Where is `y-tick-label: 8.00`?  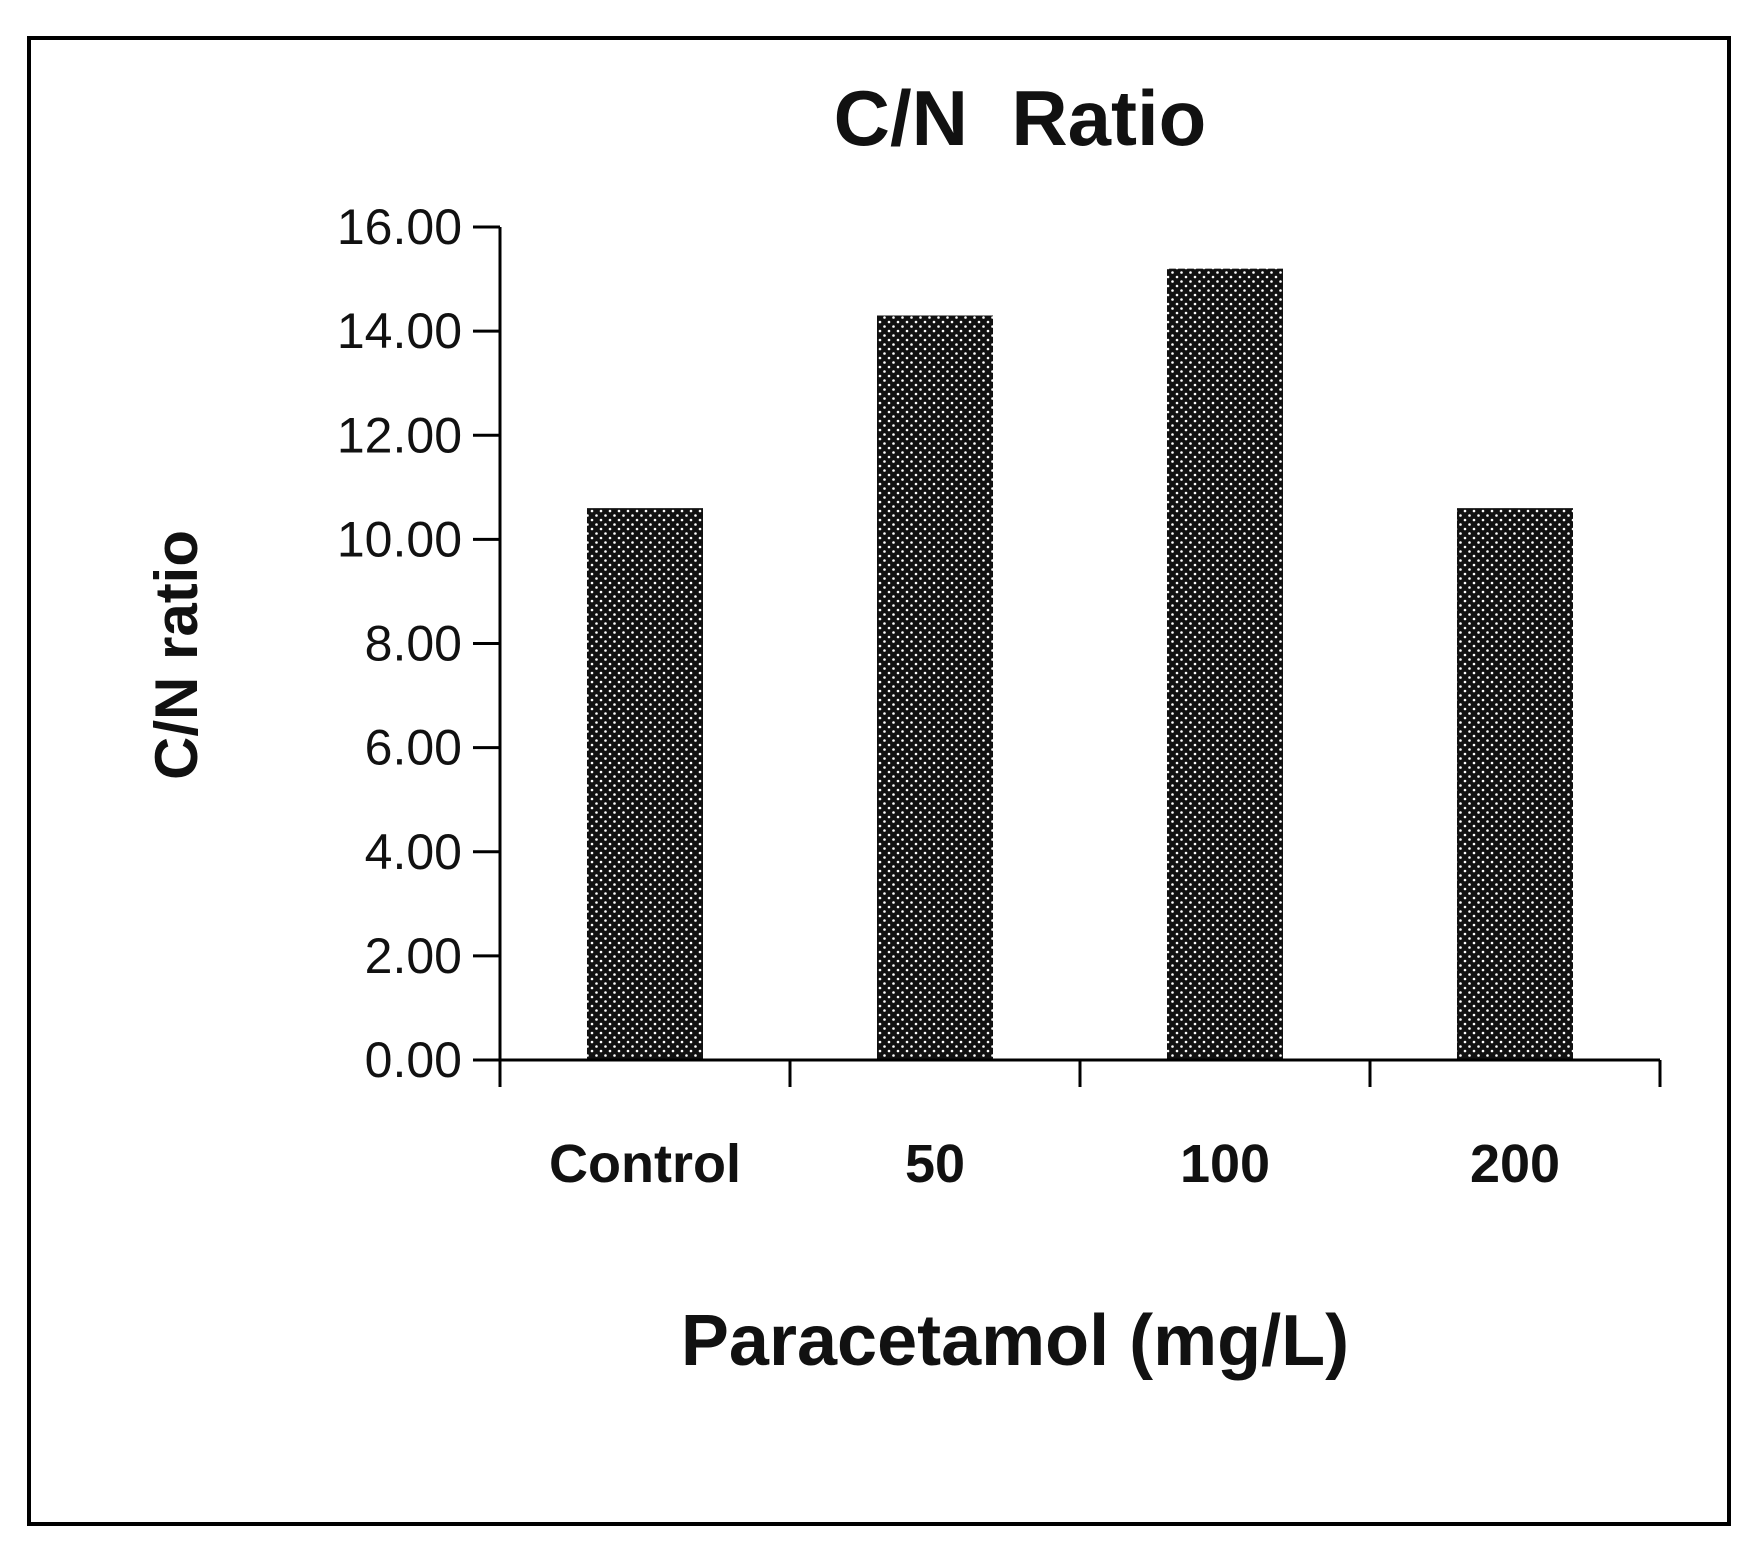 y-tick-label: 8.00 is located at coordinates (413, 644).